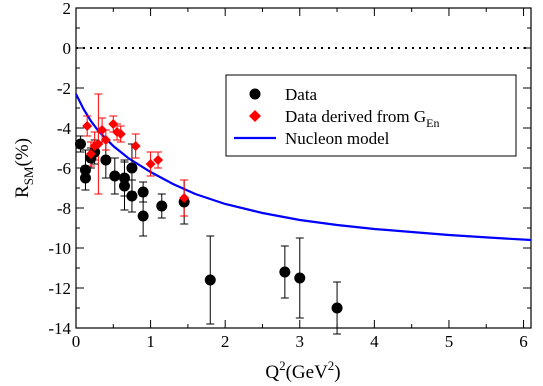 Image resolution: width=543 pixels, height=386 pixels. I want to click on y-tick-label: -4, so click(64, 128).